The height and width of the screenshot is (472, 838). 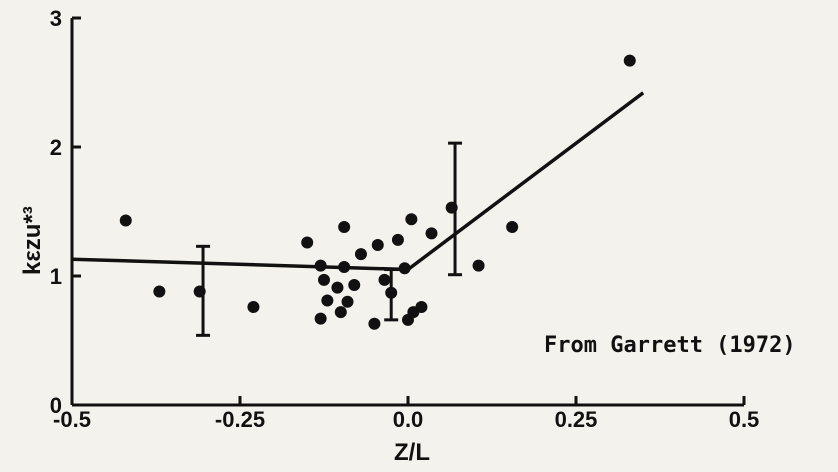 What do you see at coordinates (670, 345) in the screenshot?
I see `source-annotation: From Garrett (1972)` at bounding box center [670, 345].